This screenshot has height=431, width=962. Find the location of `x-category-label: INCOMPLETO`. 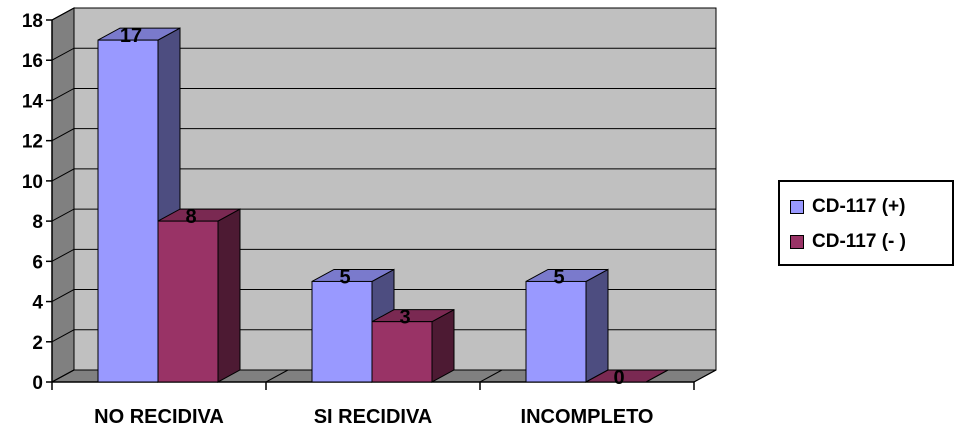

x-category-label: INCOMPLETO is located at coordinates (587, 417).